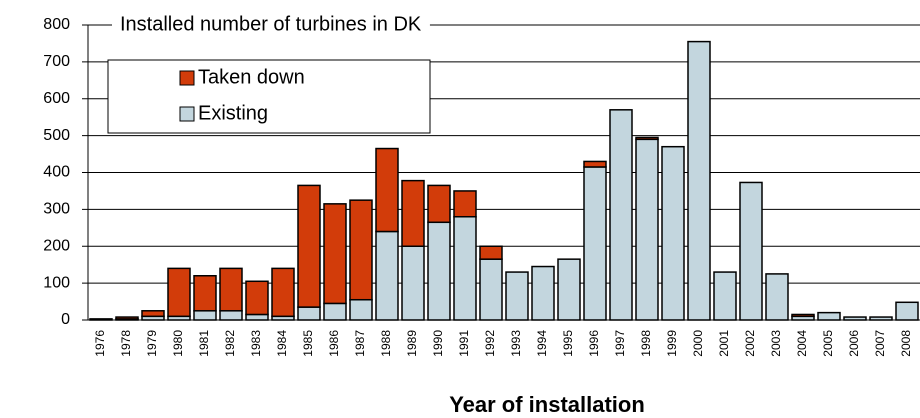 Image resolution: width=920 pixels, height=418 pixels. I want to click on x-tick-label: 2004, so click(802, 343).